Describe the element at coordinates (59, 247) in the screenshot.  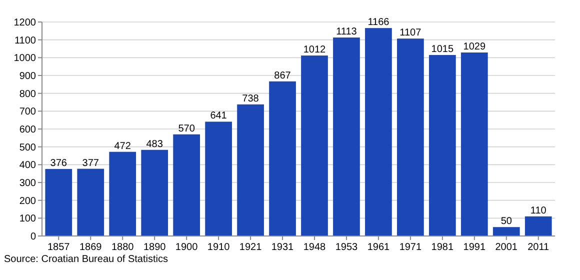
I see `x-tick-label: 1857` at that location.